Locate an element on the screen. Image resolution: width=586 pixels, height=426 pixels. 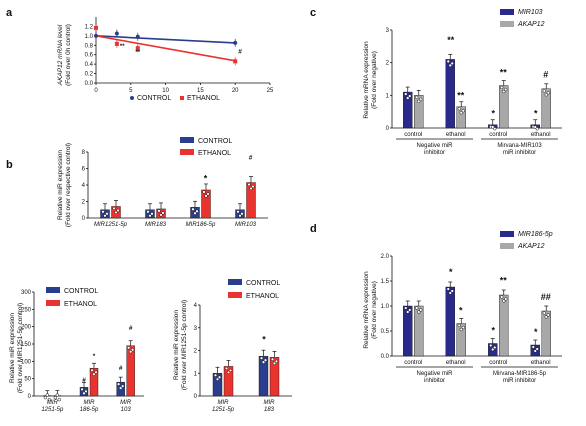
panel-b-br-ylabel-2: (Fold over MIR1251-5p control) is located at coordinates (184, 345).